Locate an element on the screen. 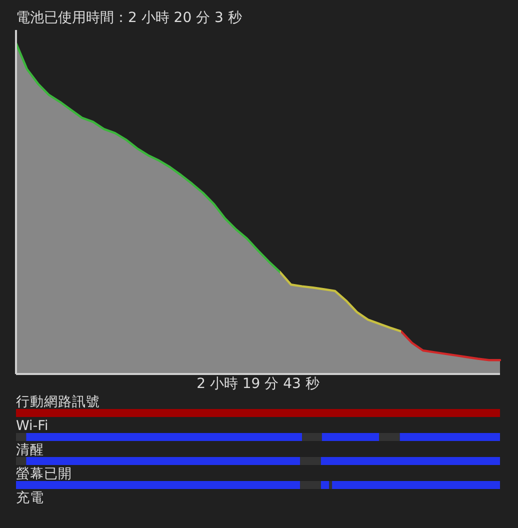 The image size is (518, 528). x-axis-title: 2 小時 19 分 43 秒 is located at coordinates (258, 384).